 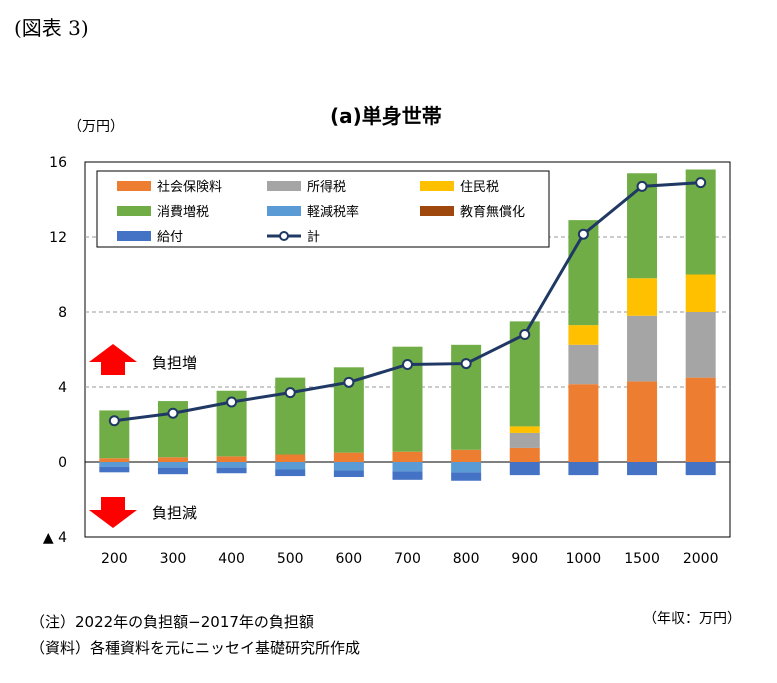 What do you see at coordinates (189, 187) in the screenshot?
I see `legend-label: 社会保険料` at bounding box center [189, 187].